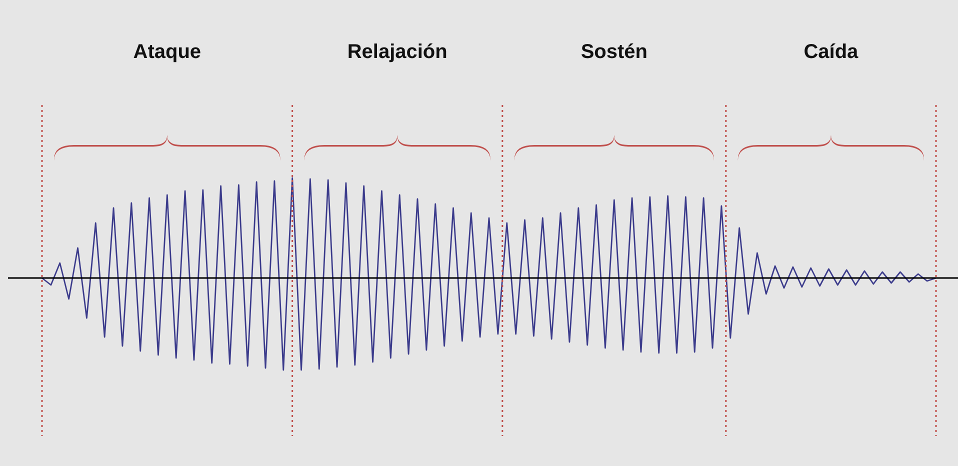 The image size is (958, 466). Describe the element at coordinates (832, 52) in the screenshot. I see `text: Caída` at that location.